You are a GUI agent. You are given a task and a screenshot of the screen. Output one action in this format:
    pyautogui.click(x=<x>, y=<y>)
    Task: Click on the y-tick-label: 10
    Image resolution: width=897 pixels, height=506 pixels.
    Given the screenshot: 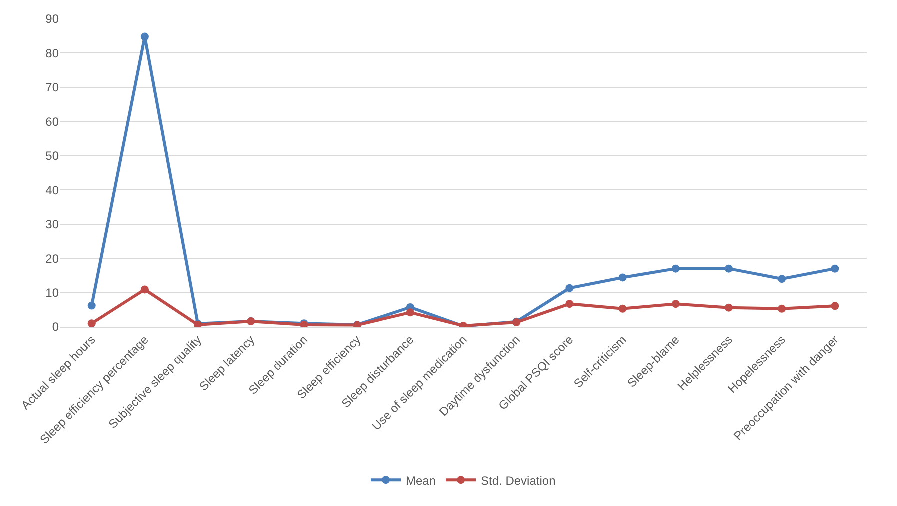 What is the action you would take?
    pyautogui.click(x=53, y=293)
    